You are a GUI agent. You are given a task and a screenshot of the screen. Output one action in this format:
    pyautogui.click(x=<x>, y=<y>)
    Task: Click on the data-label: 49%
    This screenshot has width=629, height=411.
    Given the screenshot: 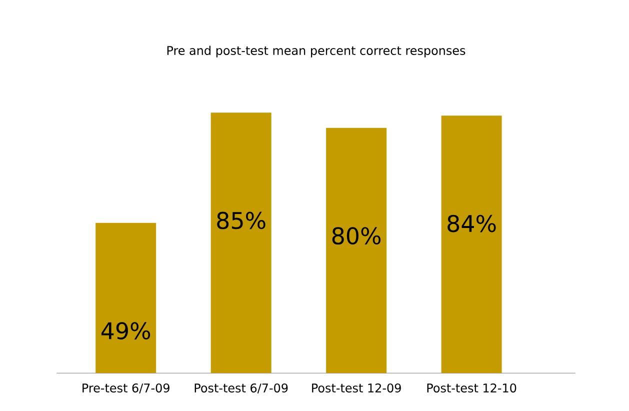 What is the action you would take?
    pyautogui.click(x=125, y=331)
    